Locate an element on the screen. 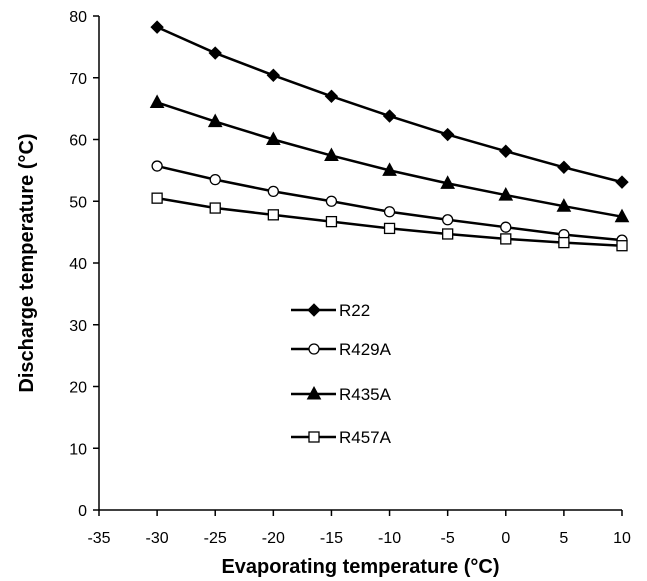  x-tick-label: 0 is located at coordinates (505, 538).